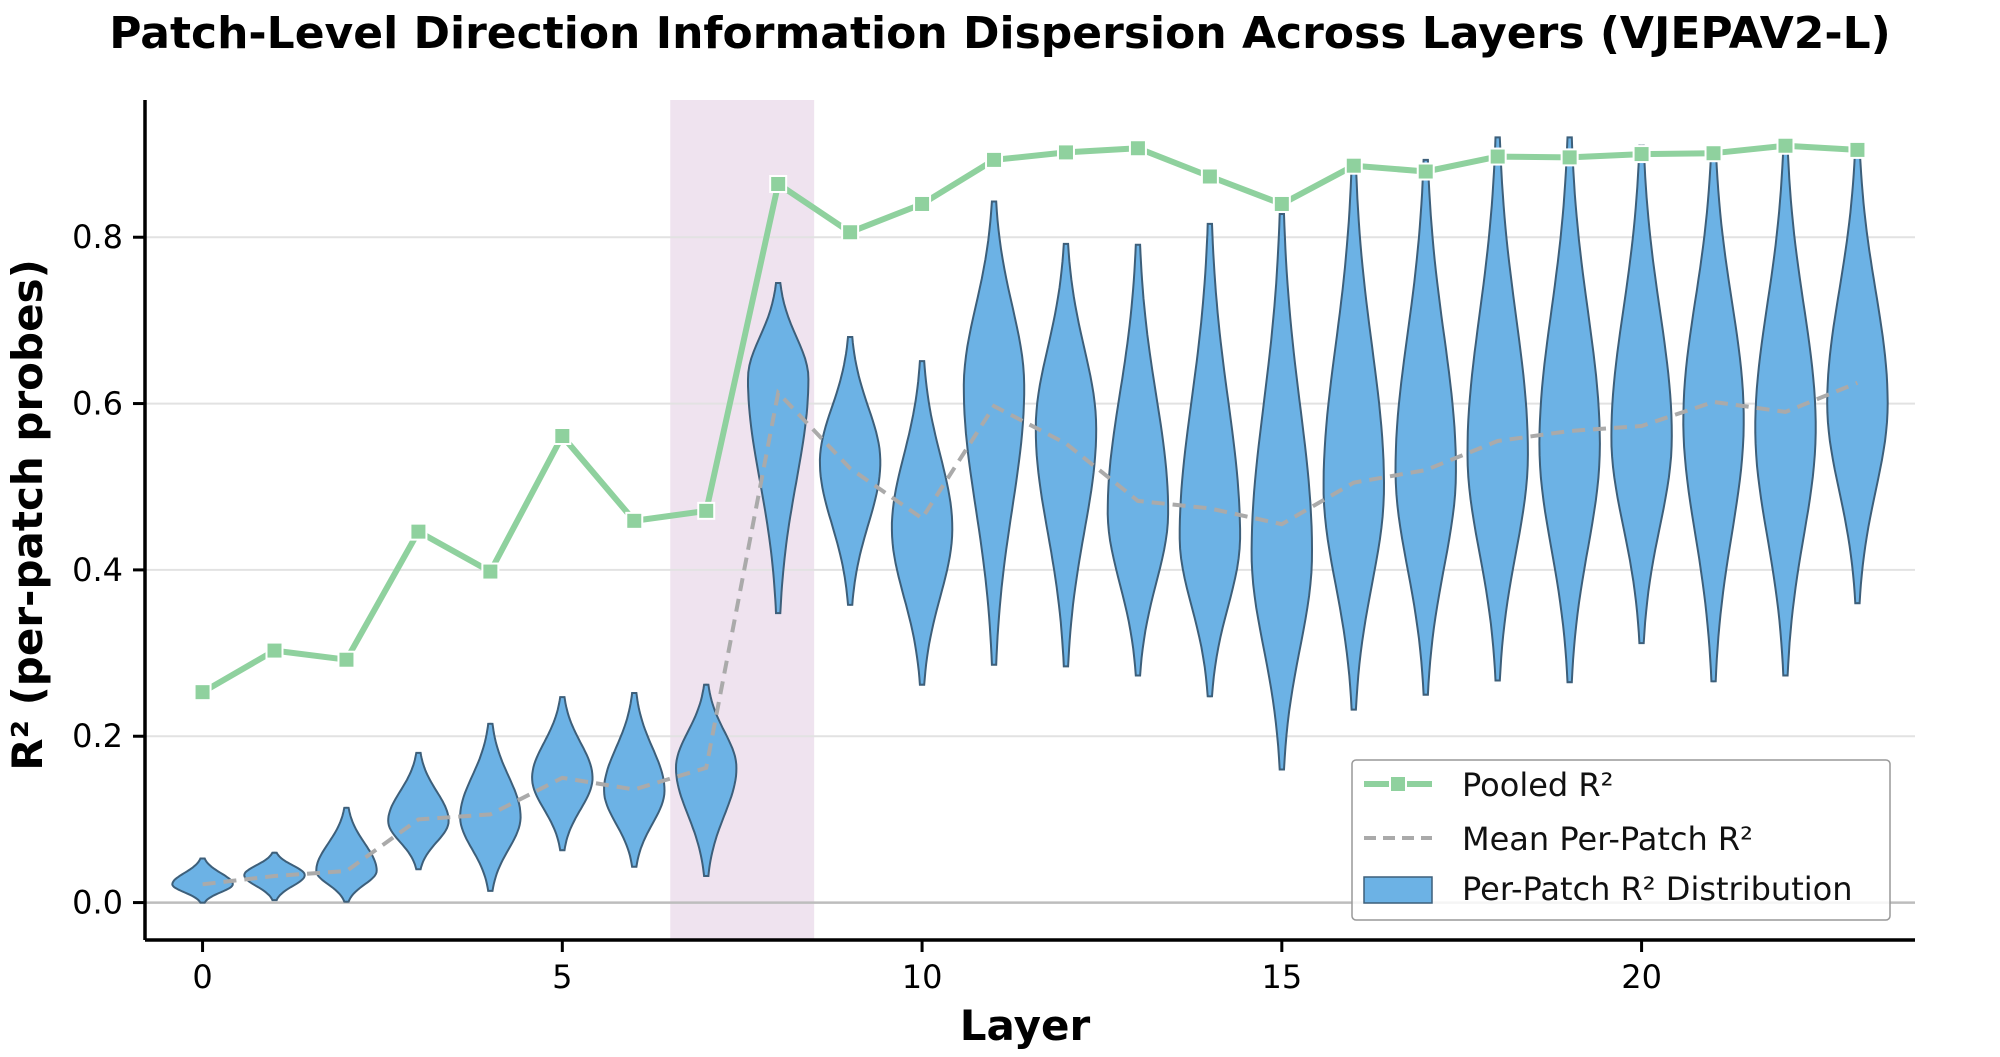 Image resolution: width=2000 pixels, height=1057 pixels. I want to click on x-tick-label-0: 0, so click(202, 977).